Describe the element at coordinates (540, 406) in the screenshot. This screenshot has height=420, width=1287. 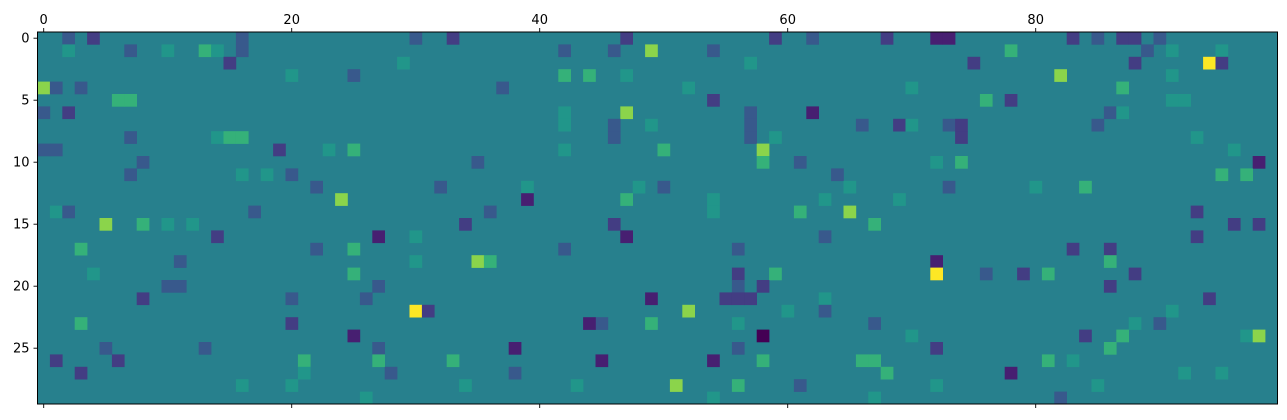
I see `x-axis-bottom` at that location.